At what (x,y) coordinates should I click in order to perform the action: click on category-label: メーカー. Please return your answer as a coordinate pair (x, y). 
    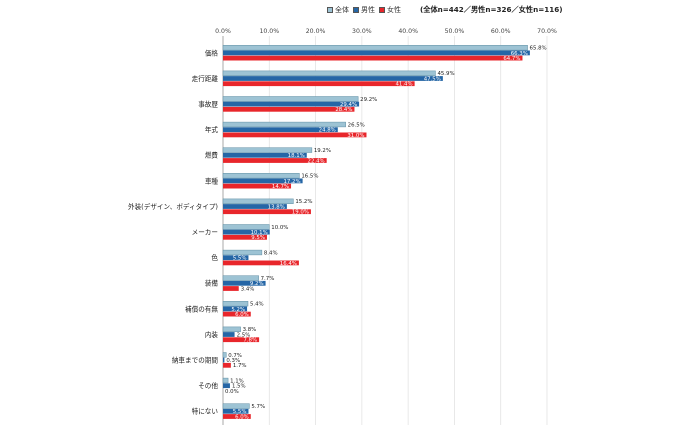
    Looking at the image, I should click on (205, 233).